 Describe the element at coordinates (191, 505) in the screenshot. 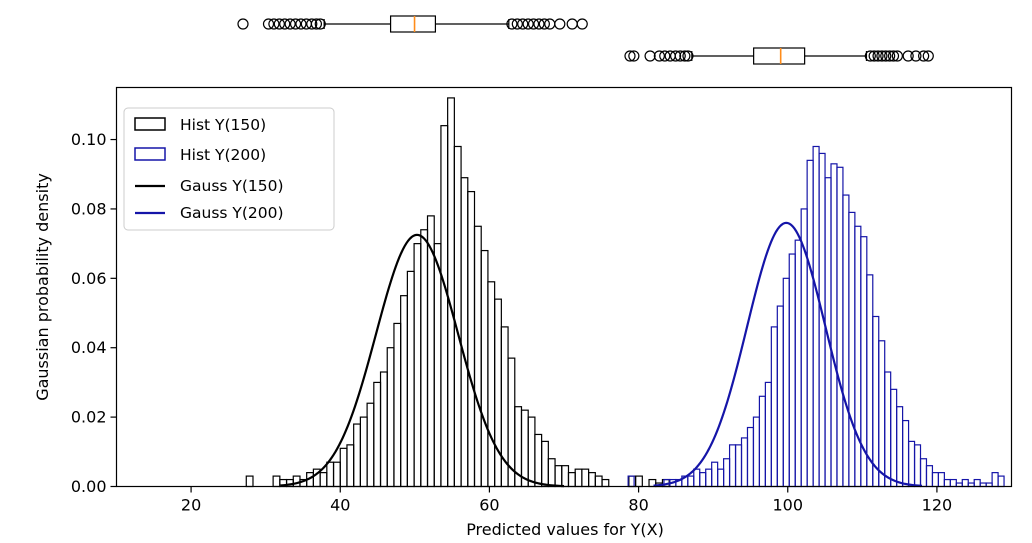

I see `x-tick-label: 20` at that location.